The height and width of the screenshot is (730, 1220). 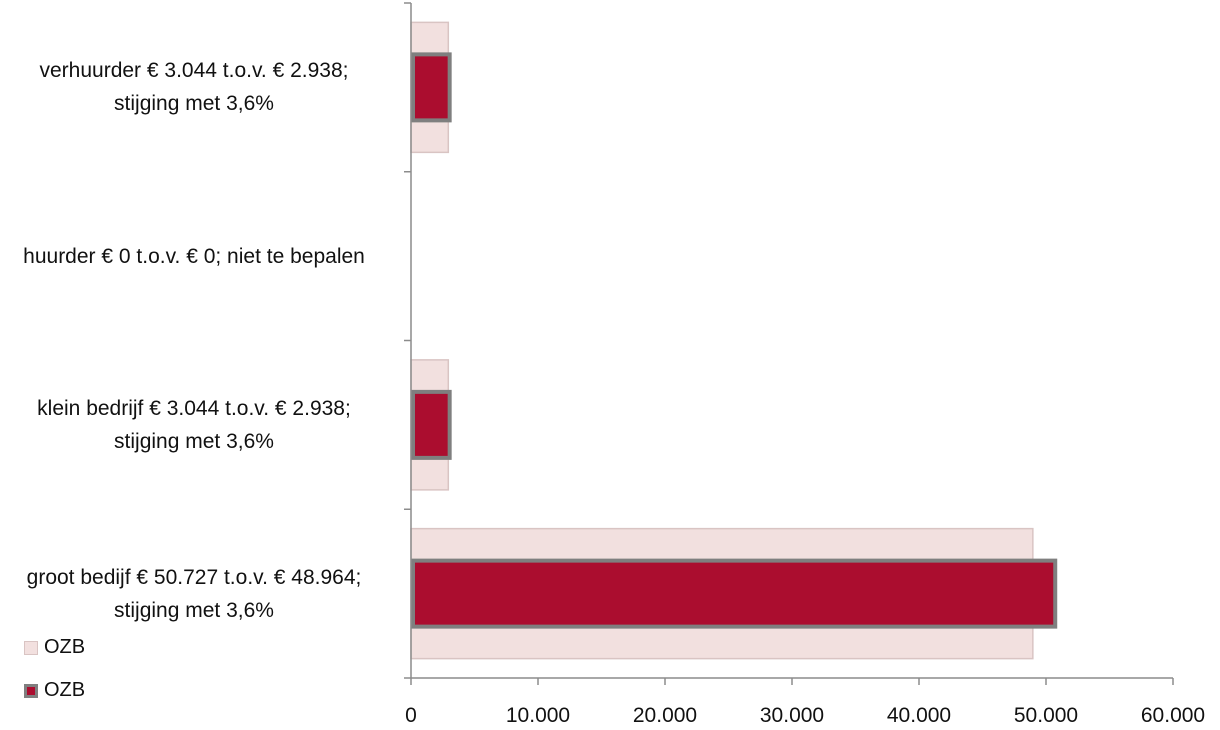 What do you see at coordinates (411, 715) in the screenshot?
I see `x-tick-label-0: 0` at bounding box center [411, 715].